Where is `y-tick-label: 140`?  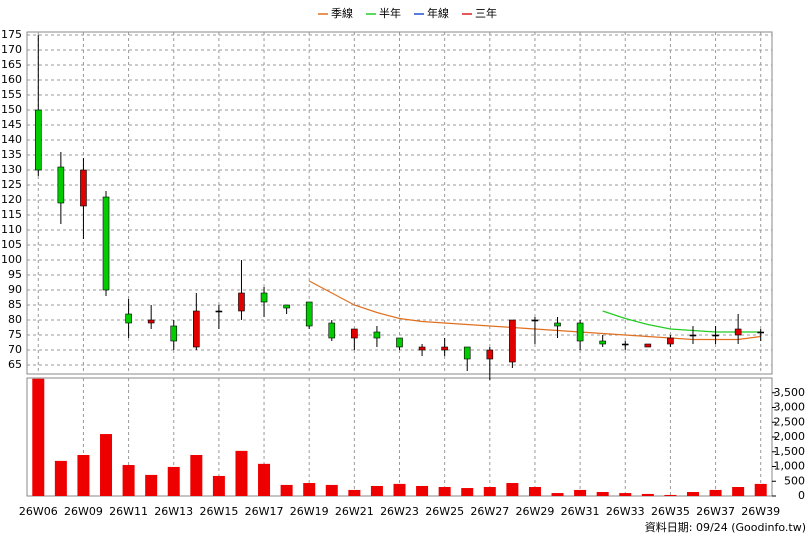
y-tick-label: 140 is located at coordinates (11, 139).